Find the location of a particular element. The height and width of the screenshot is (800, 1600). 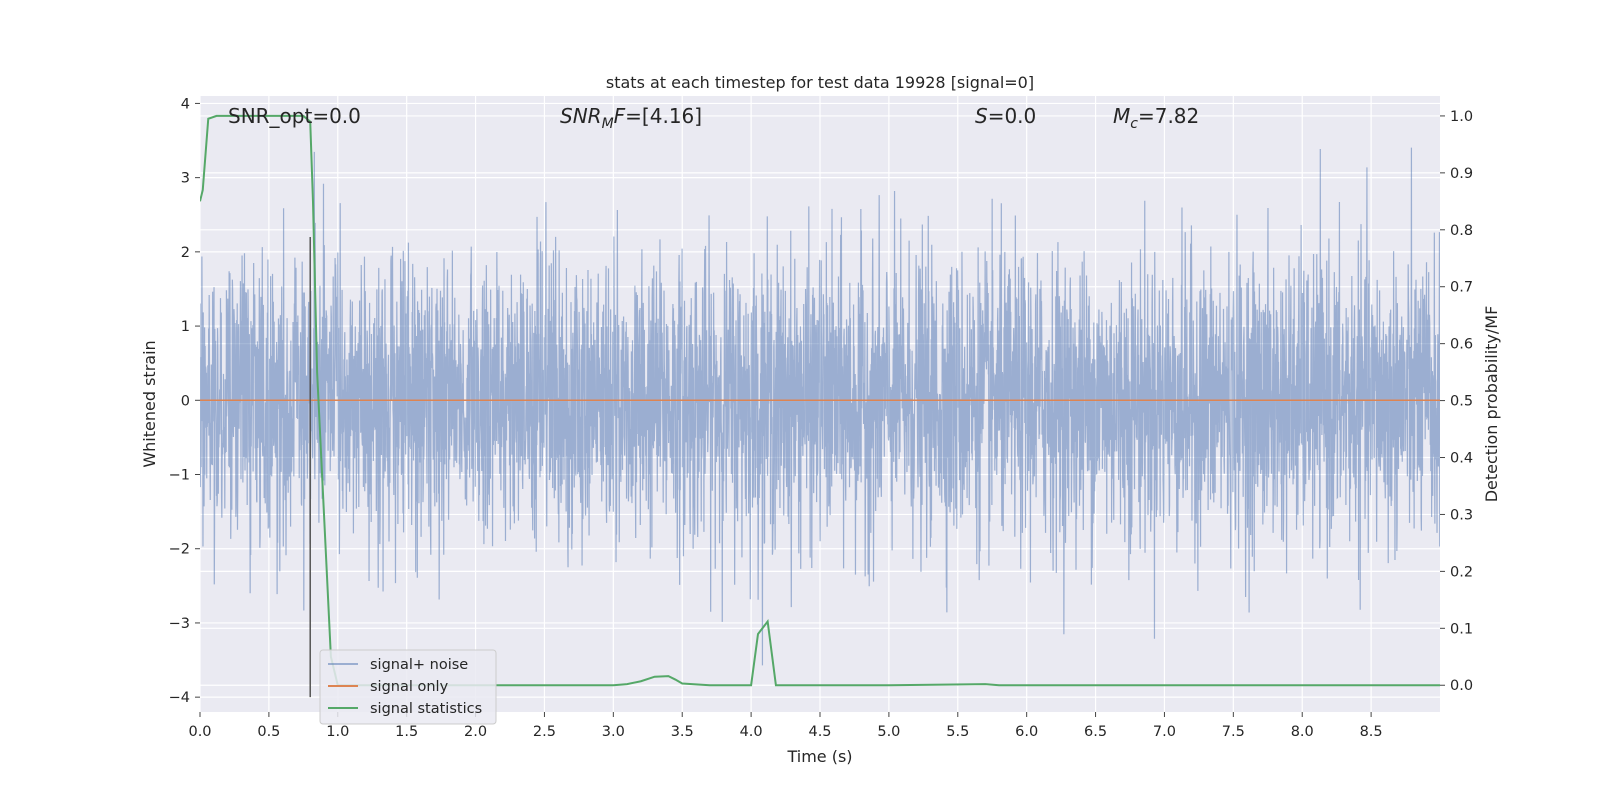

left-y-axis-ticks: 4 3 2 1 0 −1 −2 −3 −4 is located at coordinates (184, 401).